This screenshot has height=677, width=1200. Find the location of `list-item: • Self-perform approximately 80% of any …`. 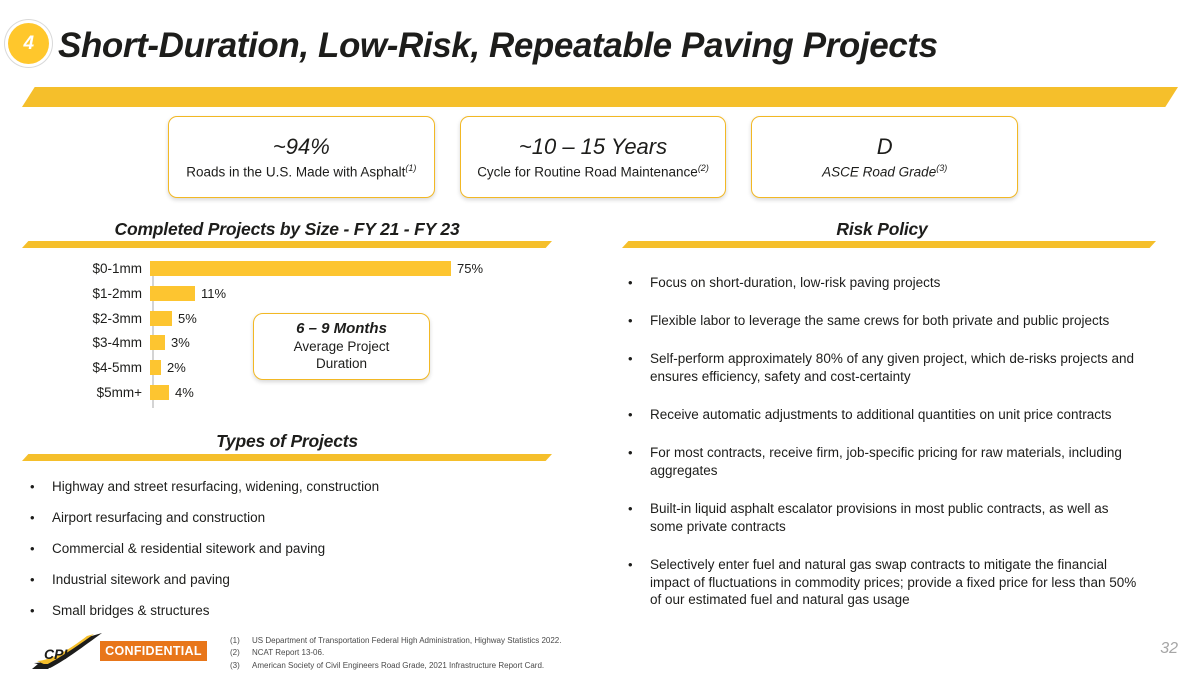

list-item: • Self-perform approximately 80% of any … is located at coordinates (882, 368).